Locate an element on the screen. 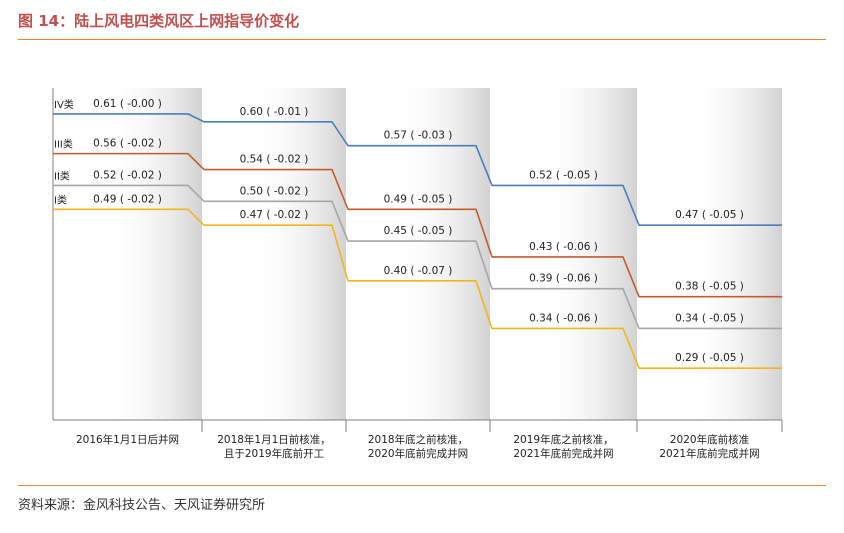  data-label: 0.47 ( -0.05 ) is located at coordinates (709, 215).